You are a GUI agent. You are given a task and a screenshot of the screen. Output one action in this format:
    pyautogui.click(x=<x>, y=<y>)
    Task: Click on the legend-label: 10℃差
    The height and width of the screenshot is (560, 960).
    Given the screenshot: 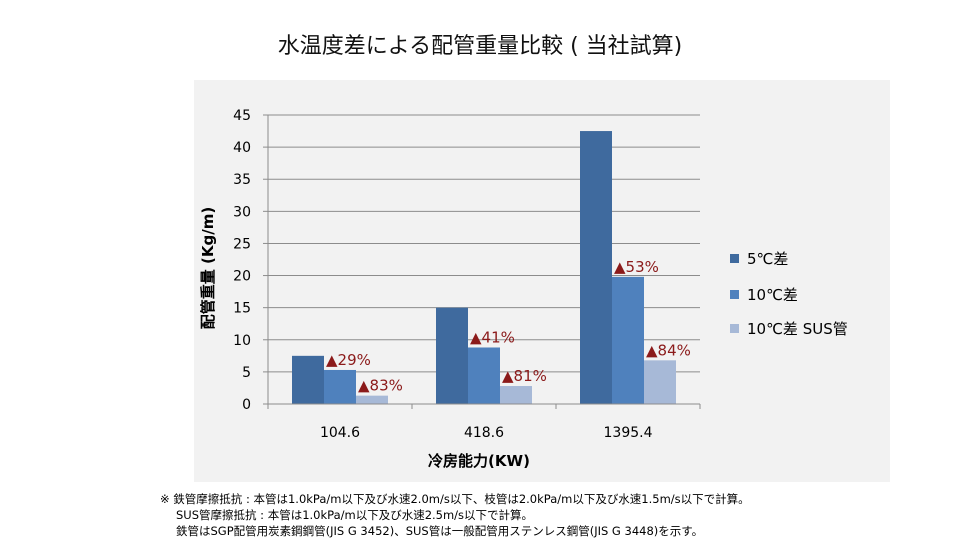 What is the action you would take?
    pyautogui.click(x=772, y=295)
    